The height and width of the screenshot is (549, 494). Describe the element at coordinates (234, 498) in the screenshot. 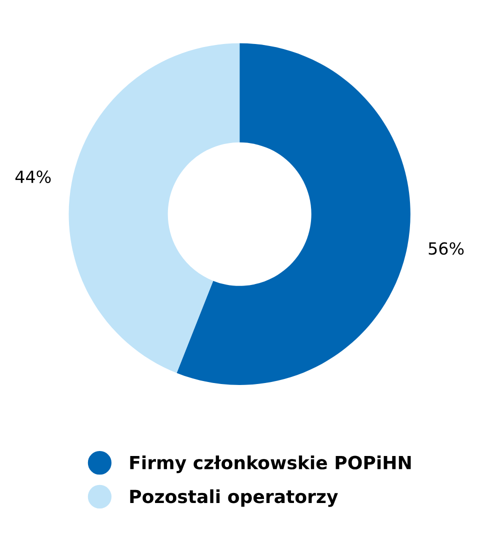

I see `legend-label: Pozostali operatorzy` at that location.